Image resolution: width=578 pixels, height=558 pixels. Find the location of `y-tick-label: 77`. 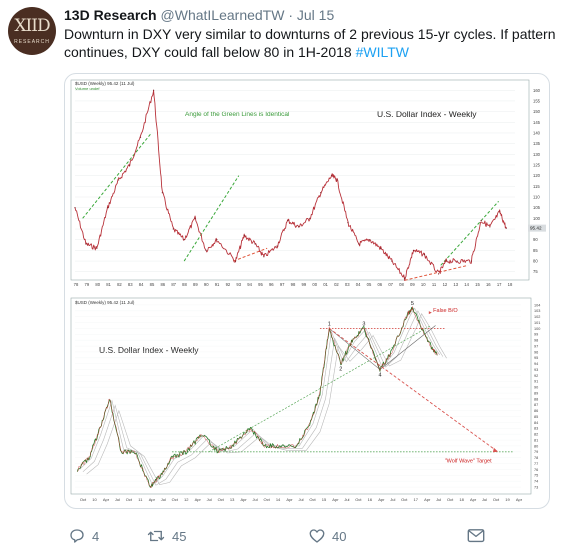

y-tick-label: 77 is located at coordinates (536, 464).